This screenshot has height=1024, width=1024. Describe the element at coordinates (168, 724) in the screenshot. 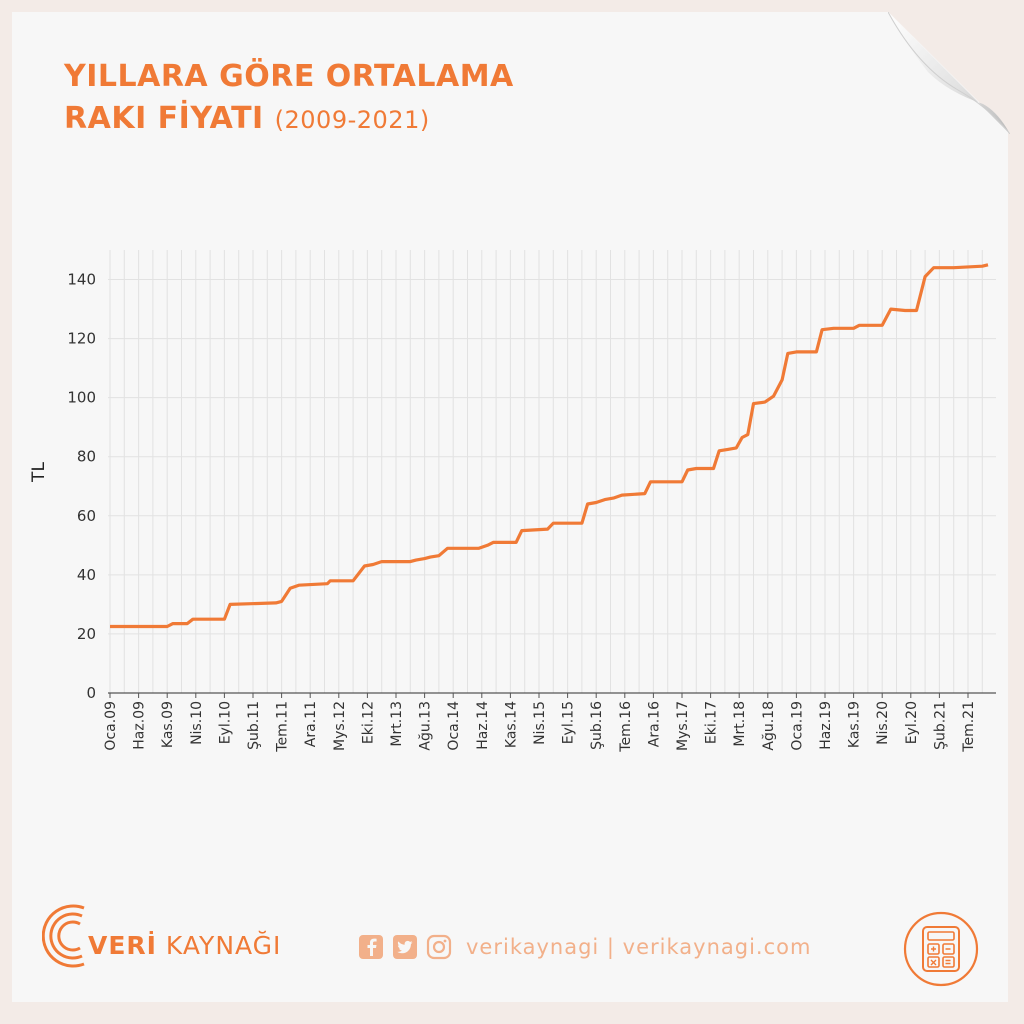

I see `x-tick-label: Kas.09` at that location.